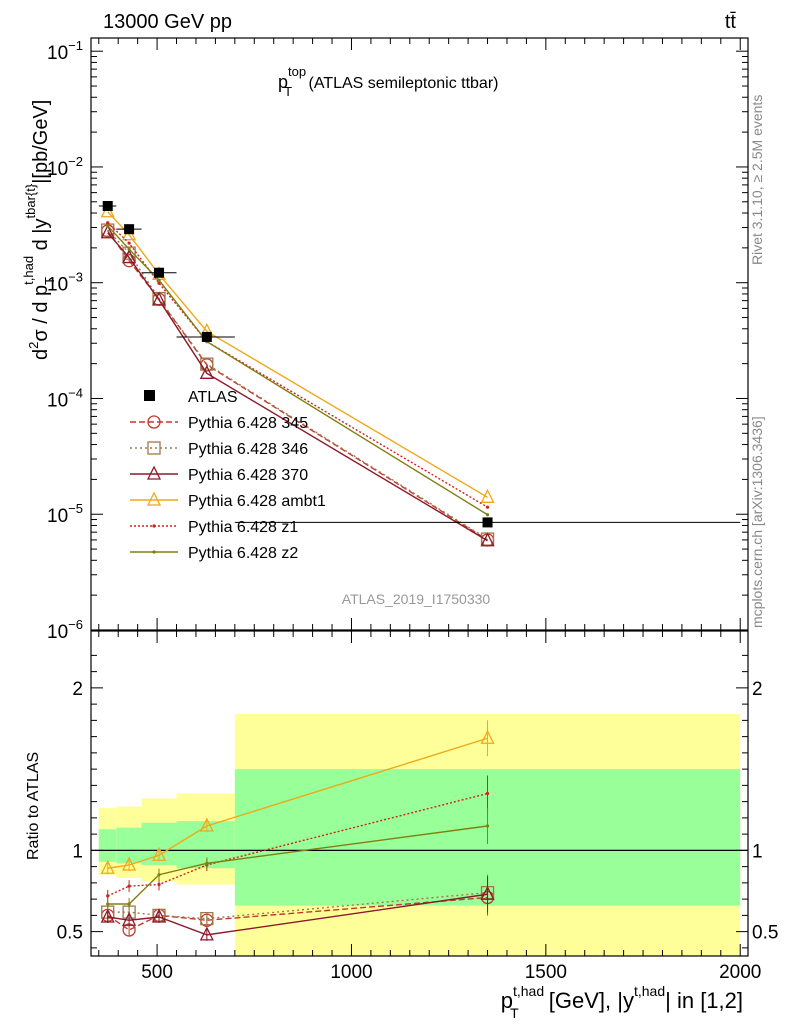 This screenshot has height=1024, width=786. What do you see at coordinates (65, 398) in the screenshot?
I see `main-y-tick-label: 10⁻⁴` at bounding box center [65, 398].